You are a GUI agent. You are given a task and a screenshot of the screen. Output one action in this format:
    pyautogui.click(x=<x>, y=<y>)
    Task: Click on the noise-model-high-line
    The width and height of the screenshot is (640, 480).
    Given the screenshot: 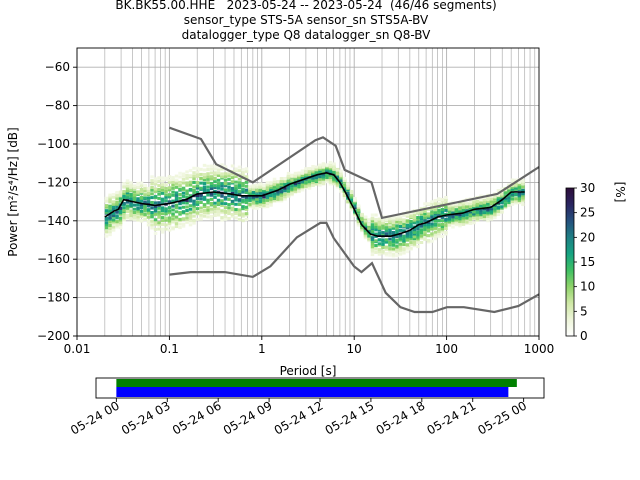 What is the action you would take?
    pyautogui.click(x=354, y=173)
    